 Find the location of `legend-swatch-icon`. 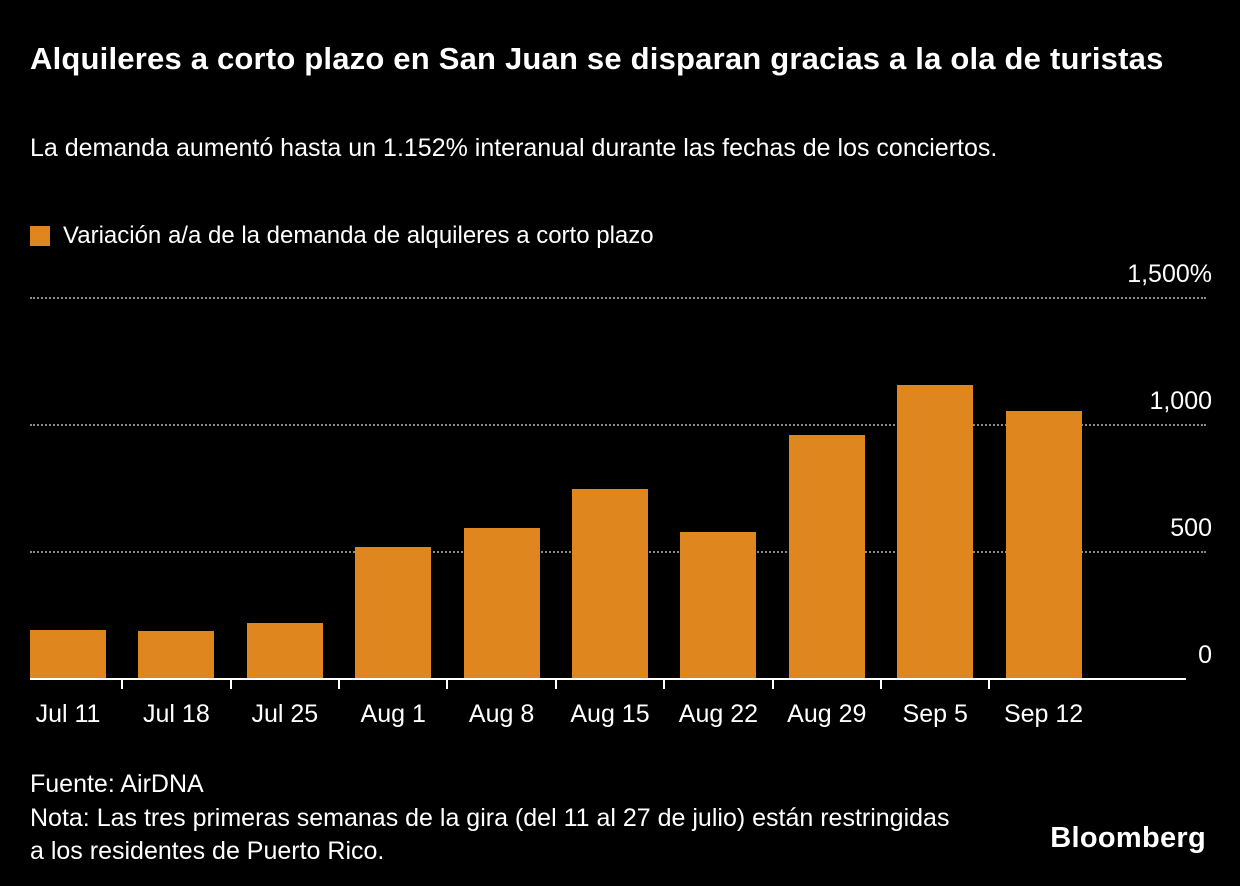

legend-swatch-icon is located at coordinates (40, 236).